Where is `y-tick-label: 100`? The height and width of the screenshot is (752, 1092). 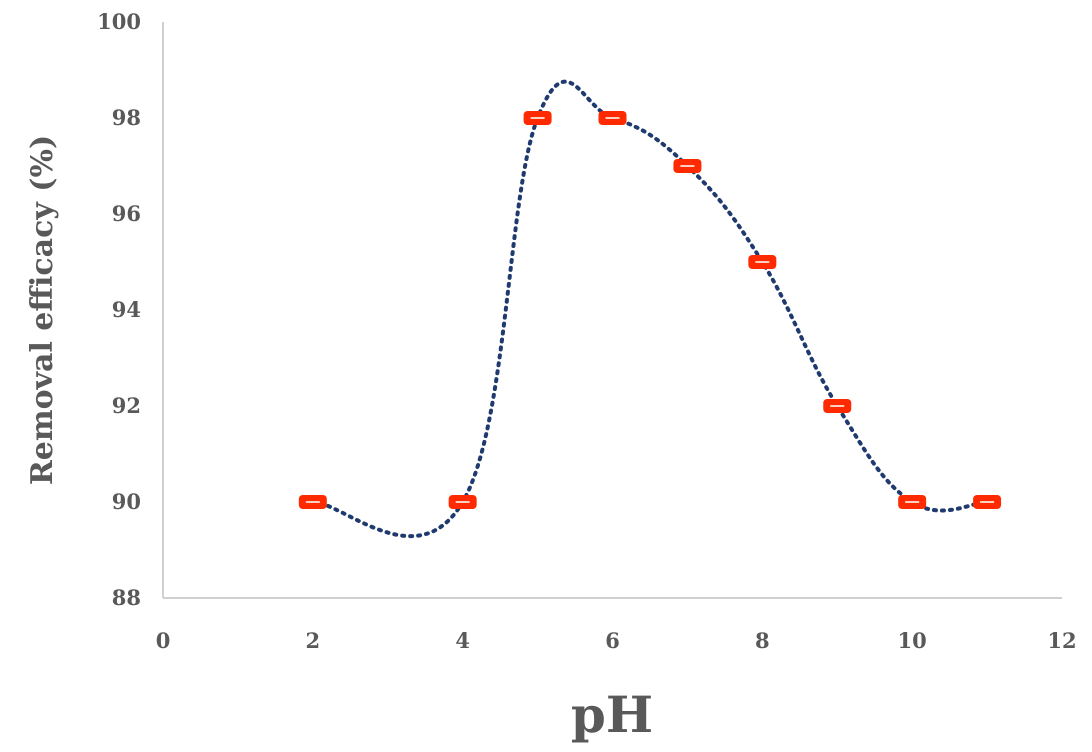
y-tick-label: 100 is located at coordinates (119, 21).